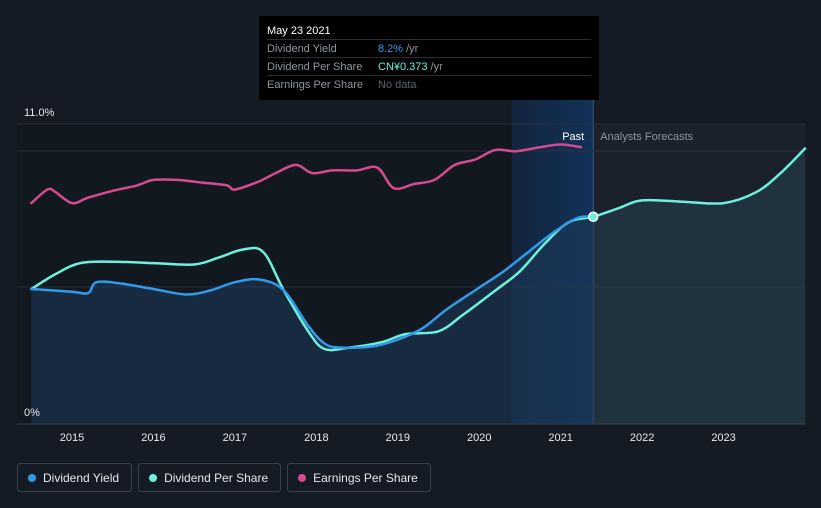  I want to click on tooltip-row-dividend-yield: Dividend Yield 8.2% /yr, so click(429, 48).